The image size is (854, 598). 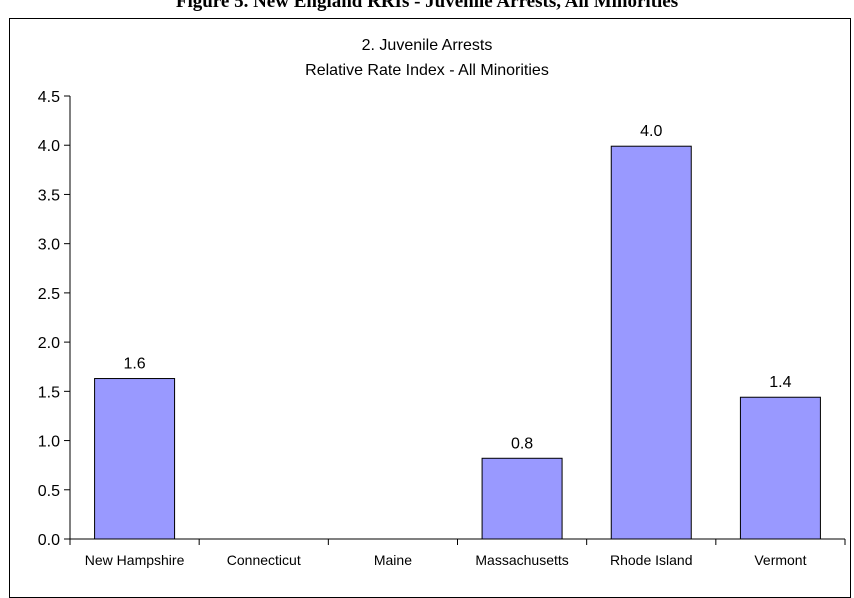 What do you see at coordinates (49, 294) in the screenshot?
I see `y-tick-label: 2.5` at bounding box center [49, 294].